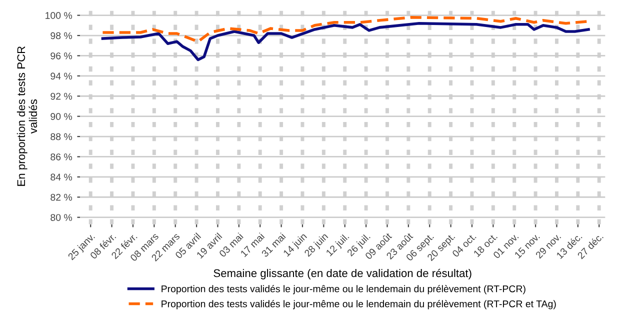 This screenshot has width=635, height=330. What do you see at coordinates (61, 116) in the screenshot?
I see `y-tick-label: 90 %` at bounding box center [61, 116].